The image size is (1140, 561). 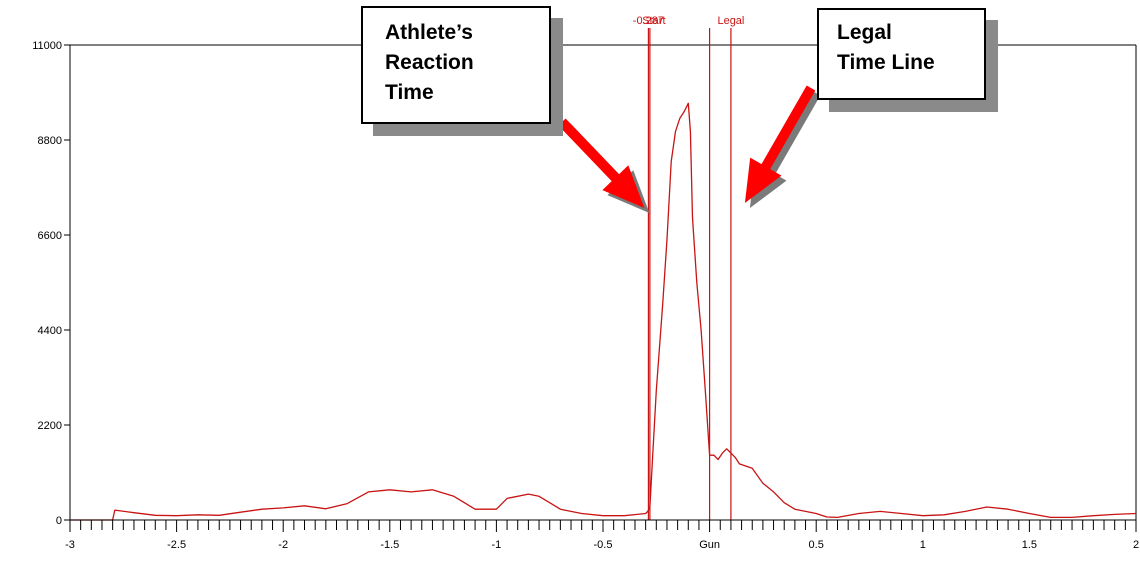 What do you see at coordinates (923, 545) in the screenshot?
I see `x-tick-label: 1` at bounding box center [923, 545].